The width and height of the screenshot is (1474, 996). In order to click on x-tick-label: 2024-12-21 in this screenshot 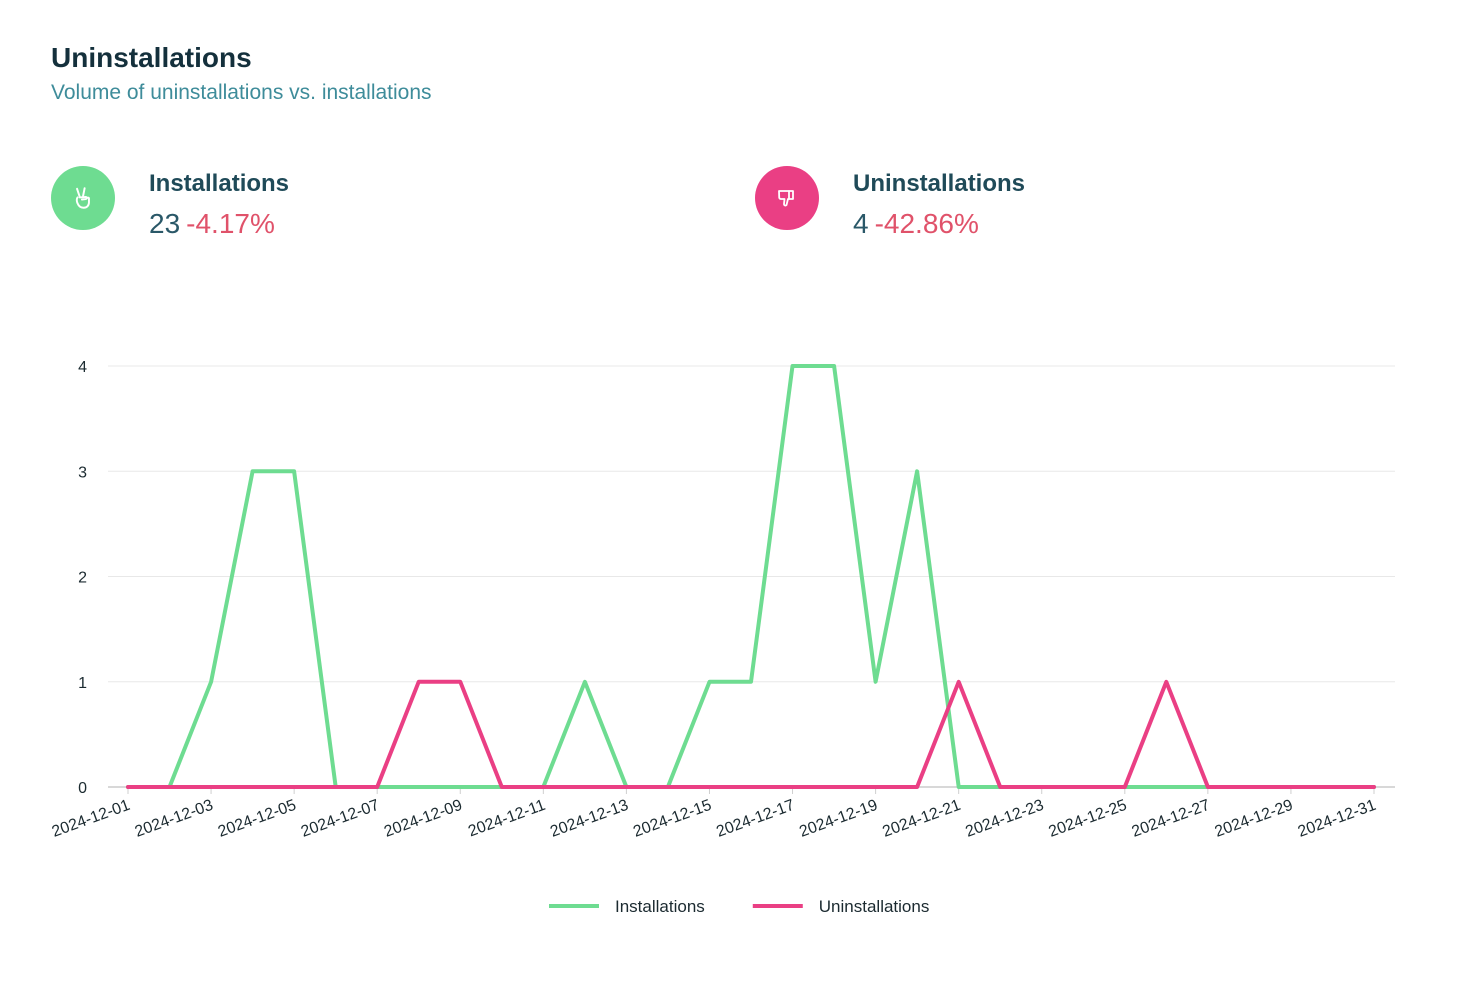, I will do `click(921, 819)`.